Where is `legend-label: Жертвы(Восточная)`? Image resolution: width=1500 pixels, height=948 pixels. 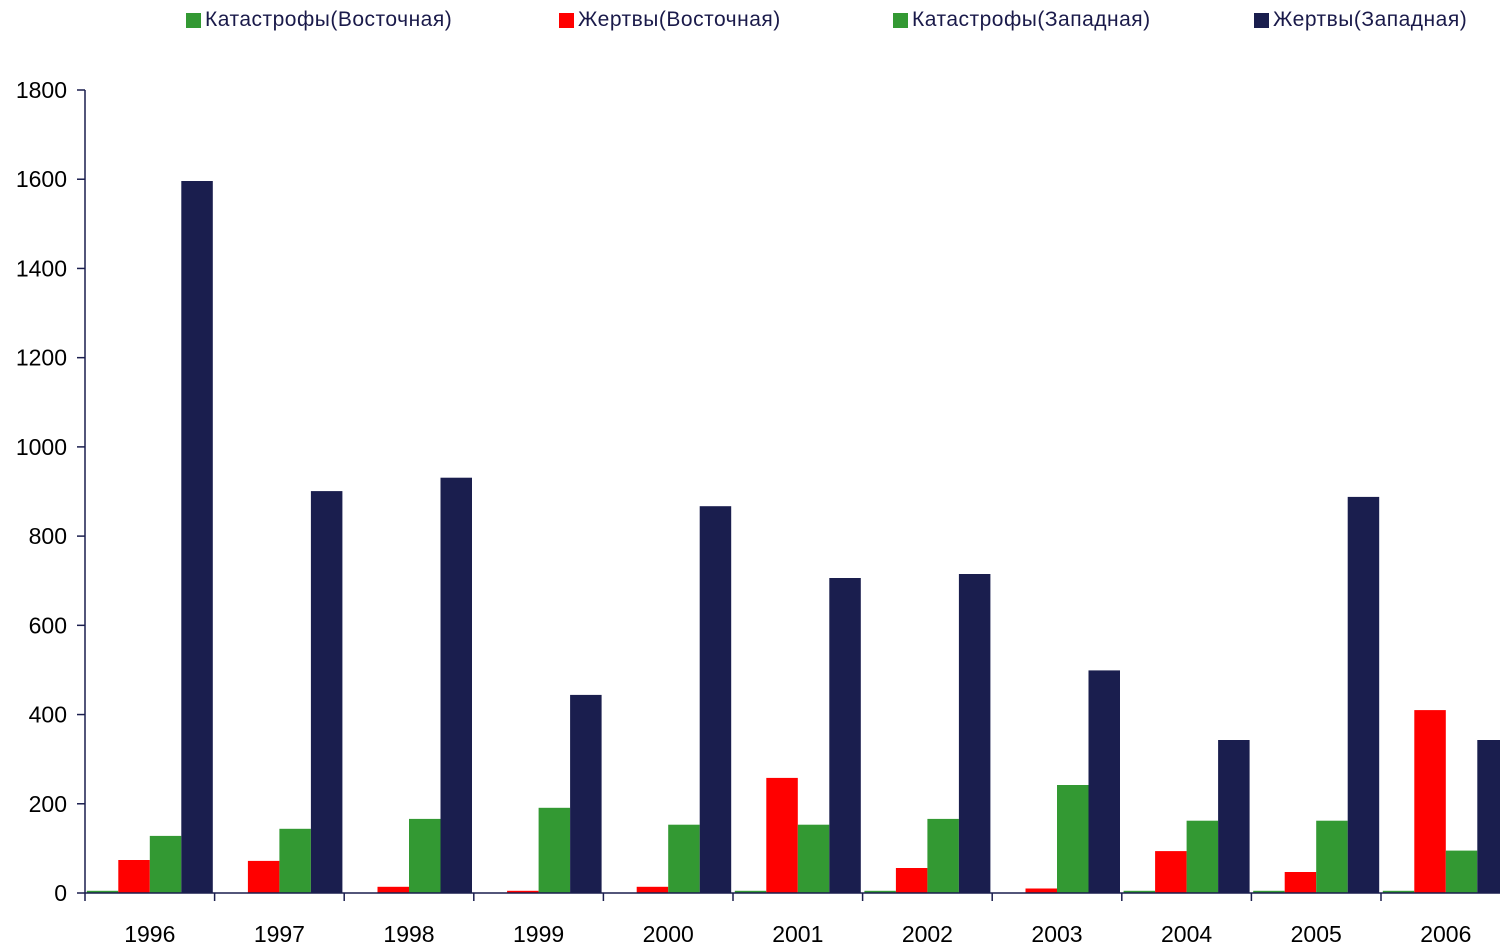 legend-label: Жертвы(Восточная) is located at coordinates (679, 19).